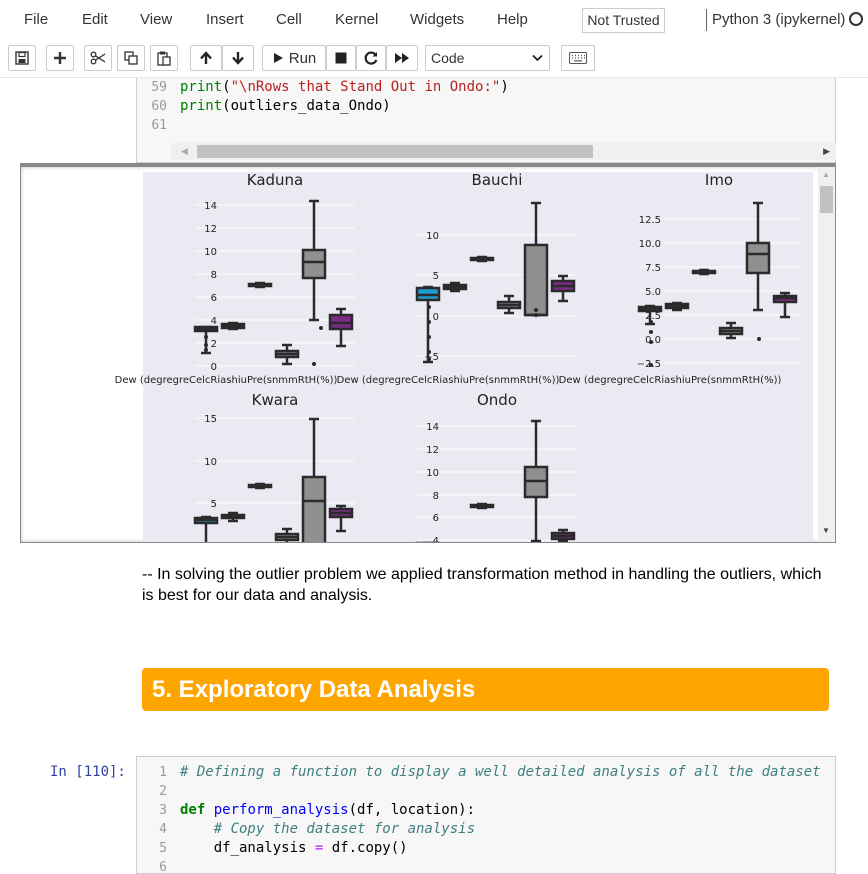  I want to click on y-tick-label: 14, so click(432, 427).